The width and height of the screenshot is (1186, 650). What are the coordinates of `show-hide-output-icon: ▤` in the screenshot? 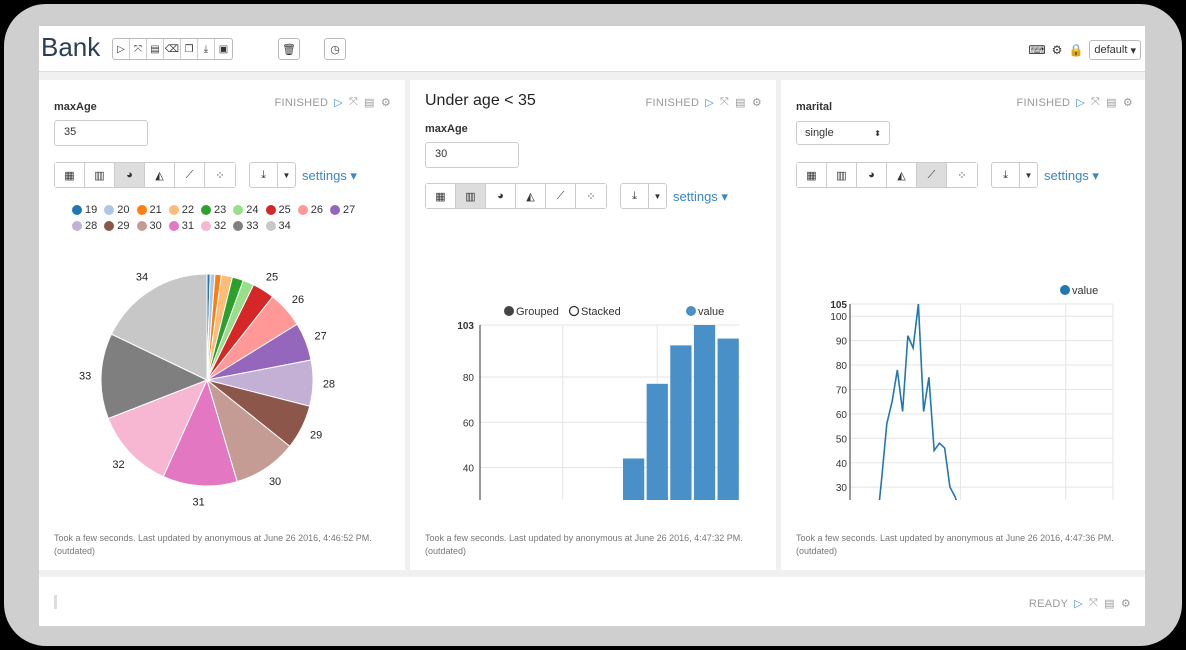 It's located at (155, 49).